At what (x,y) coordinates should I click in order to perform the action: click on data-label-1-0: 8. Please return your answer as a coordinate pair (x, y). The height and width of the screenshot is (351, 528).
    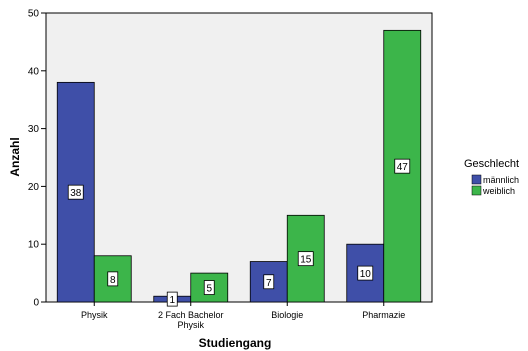
    Looking at the image, I should click on (113, 280).